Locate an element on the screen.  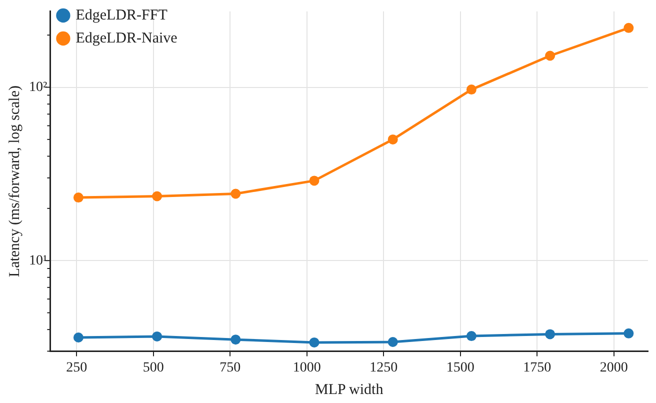
legend-label: EdgeLDR-Naive is located at coordinates (127, 38).